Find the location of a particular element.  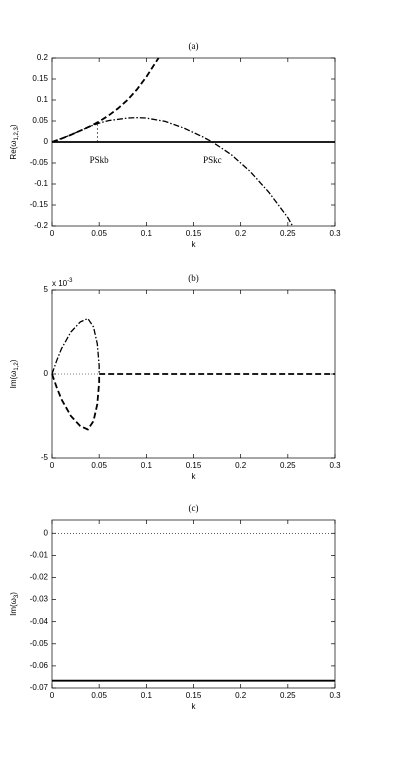

y-tick-label: 0.15 is located at coordinates (40, 78).